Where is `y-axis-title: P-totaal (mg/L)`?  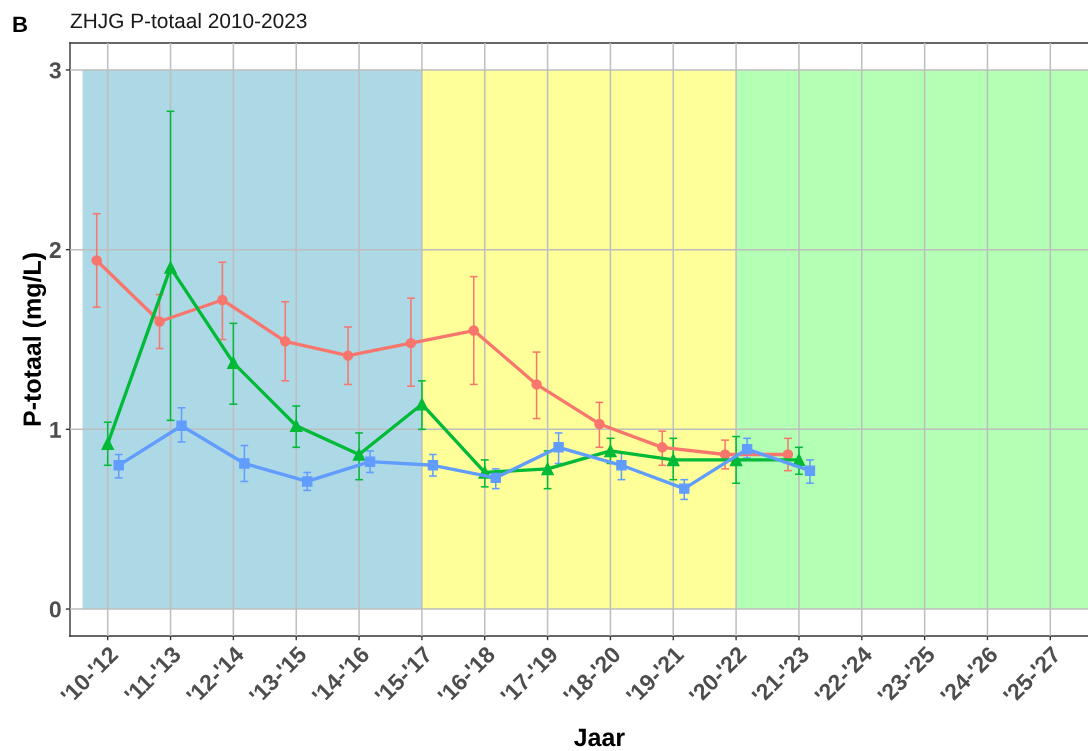
y-axis-title: P-totaal (mg/L) is located at coordinates (34, 339).